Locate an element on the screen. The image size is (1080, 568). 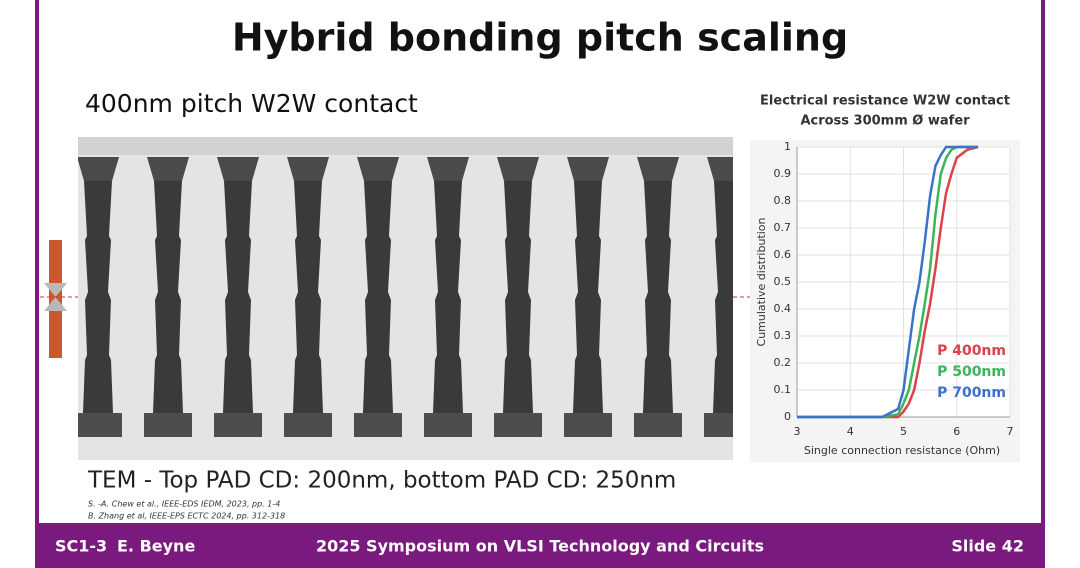
border-left is located at coordinates (37, 262).